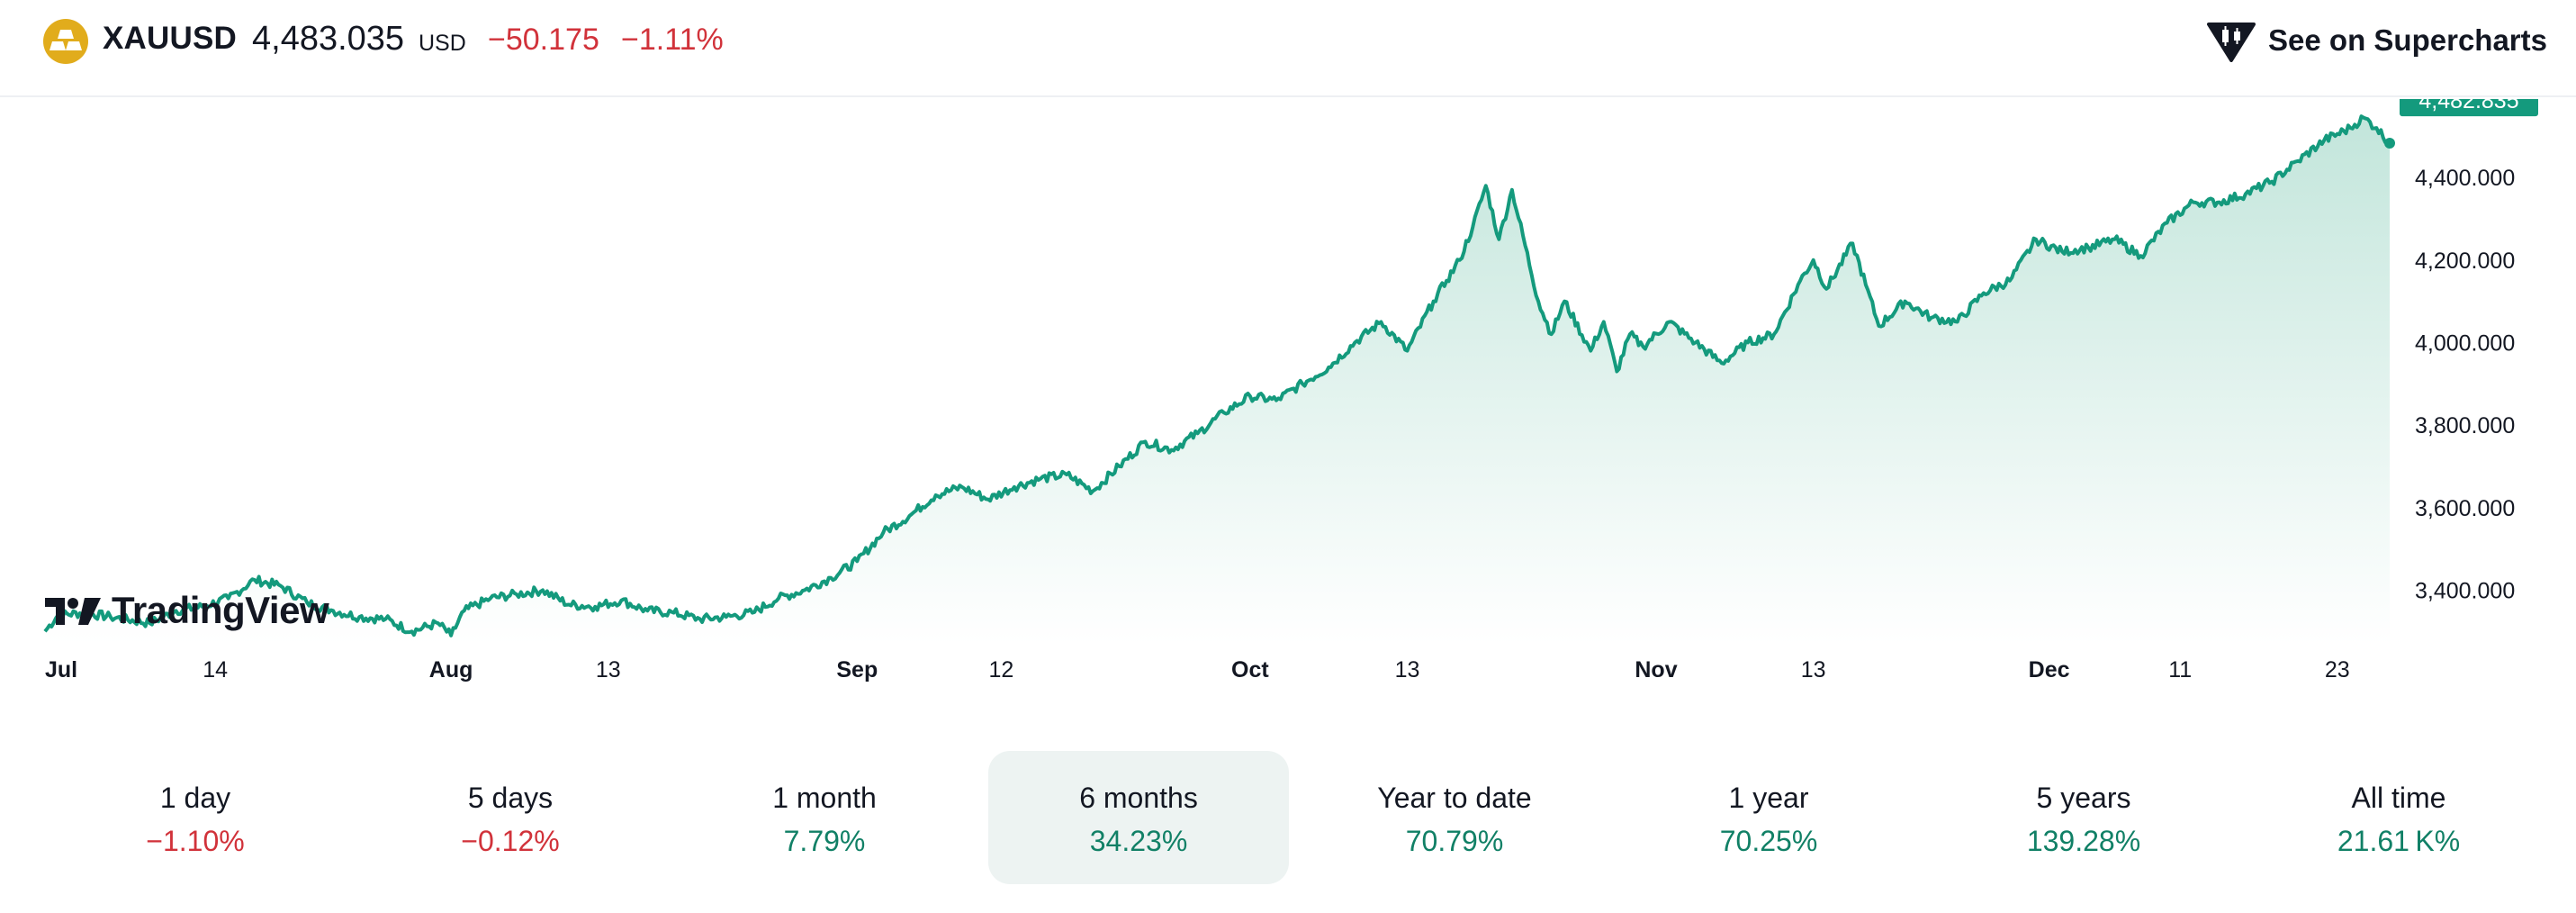  What do you see at coordinates (1768, 818) in the screenshot?
I see `period-tab-1-year: 1 year 70.25%` at bounding box center [1768, 818].